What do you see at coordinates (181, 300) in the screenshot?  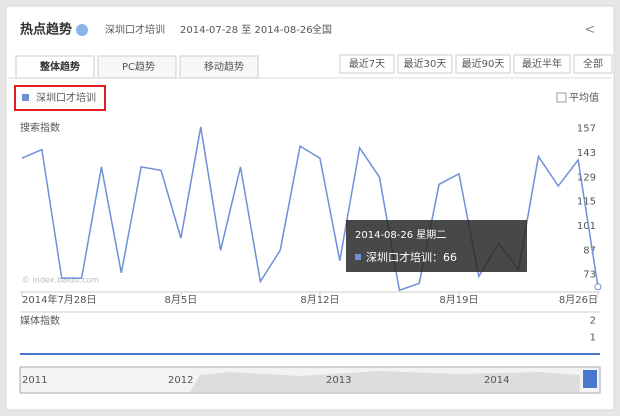 I see `x-tick-label: 8月5日` at bounding box center [181, 300].